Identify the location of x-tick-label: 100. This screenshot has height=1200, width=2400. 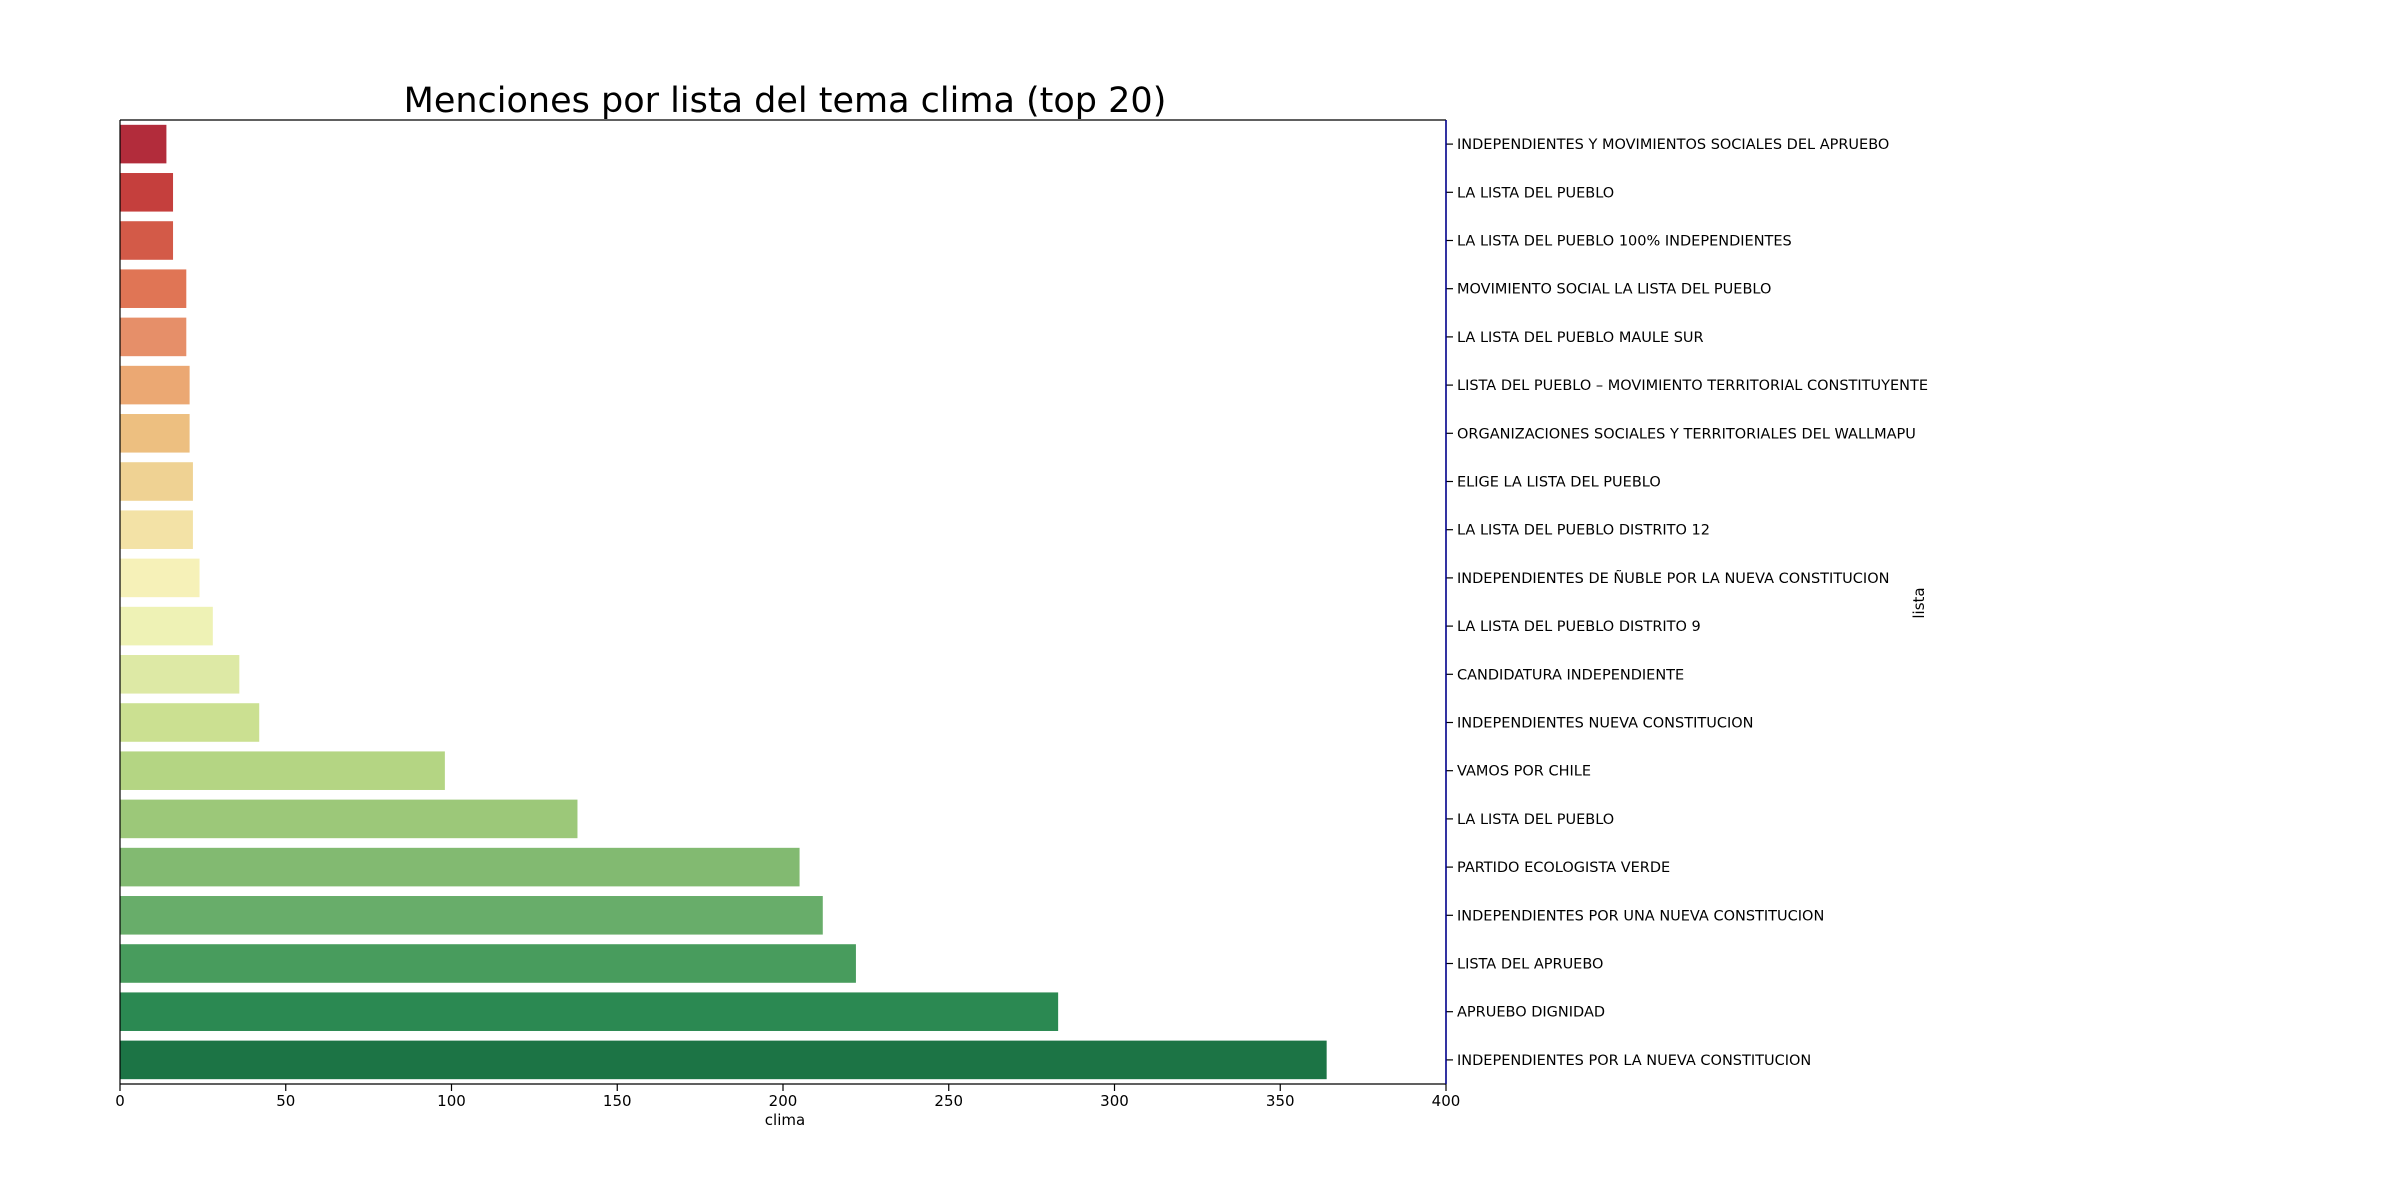
(451, 1101).